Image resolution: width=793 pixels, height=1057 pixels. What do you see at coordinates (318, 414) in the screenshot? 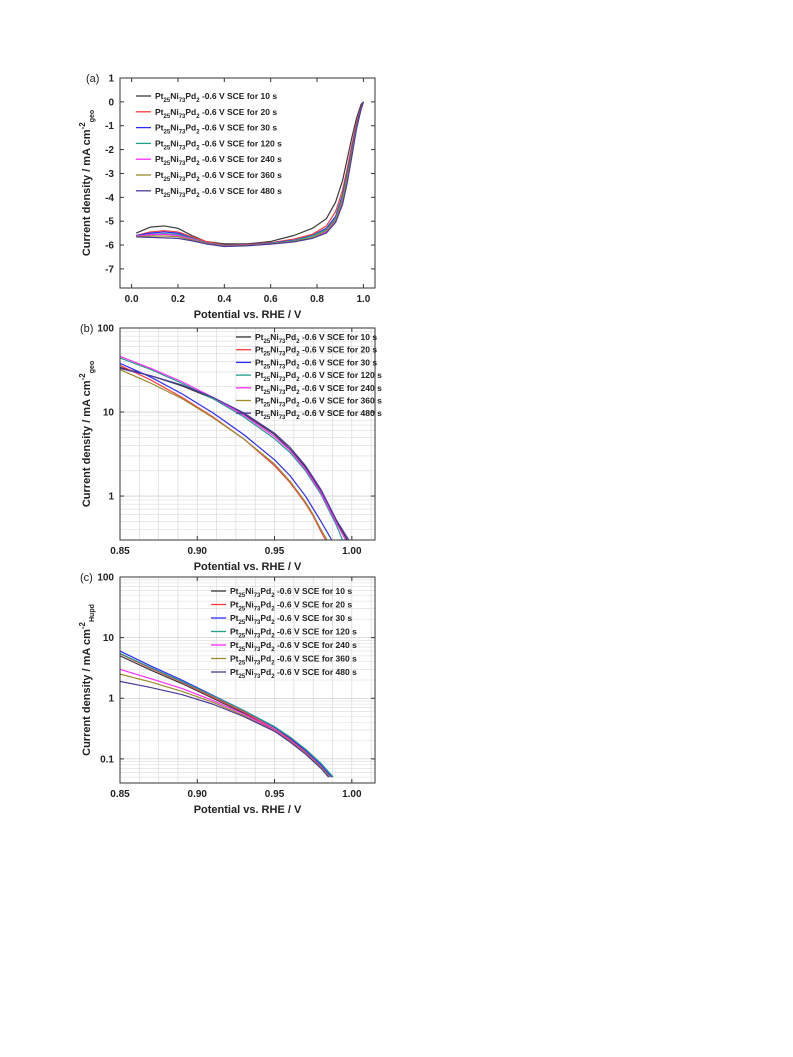
I see `legend-entry: Pt25Ni73Pd2 -0.6 V SCE for 480 s` at bounding box center [318, 414].